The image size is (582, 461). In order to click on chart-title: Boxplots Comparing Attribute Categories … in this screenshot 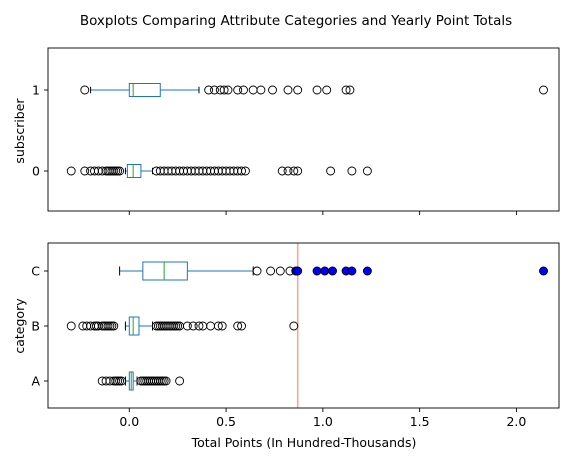, I will do `click(296, 21)`.